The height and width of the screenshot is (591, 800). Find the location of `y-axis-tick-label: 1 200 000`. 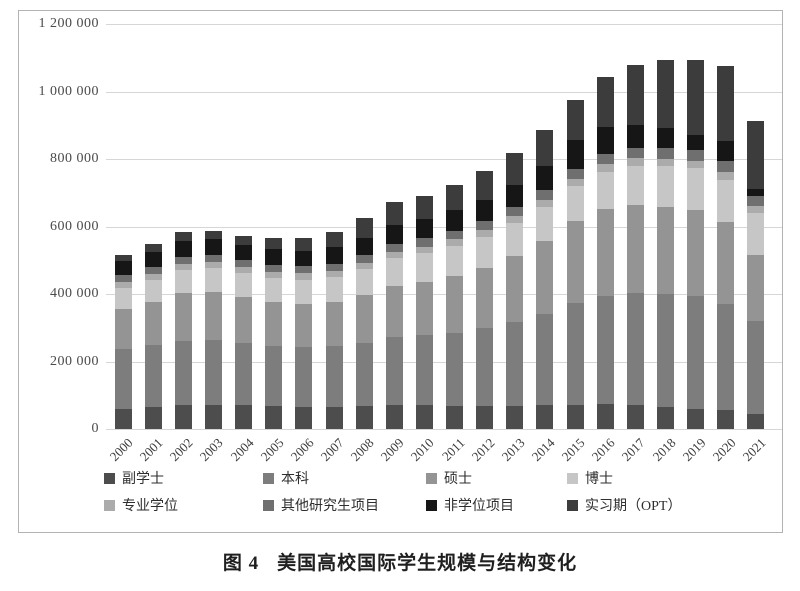

y-axis-tick-label: 1 200 000 is located at coordinates (68, 23).